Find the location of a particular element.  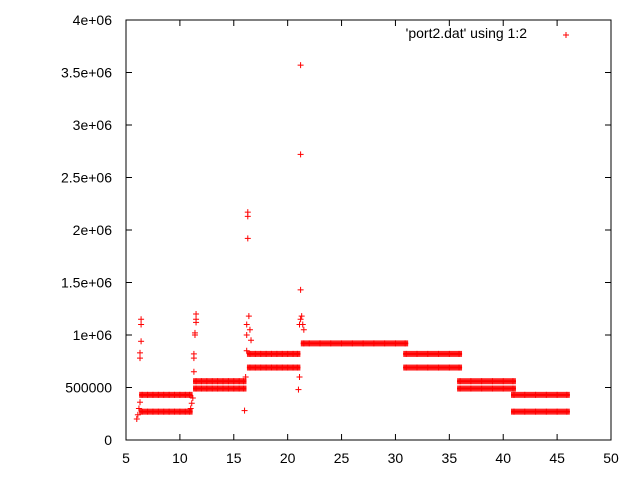

legend-label: 'port2.dat' using 1:2 is located at coordinates (467, 33).